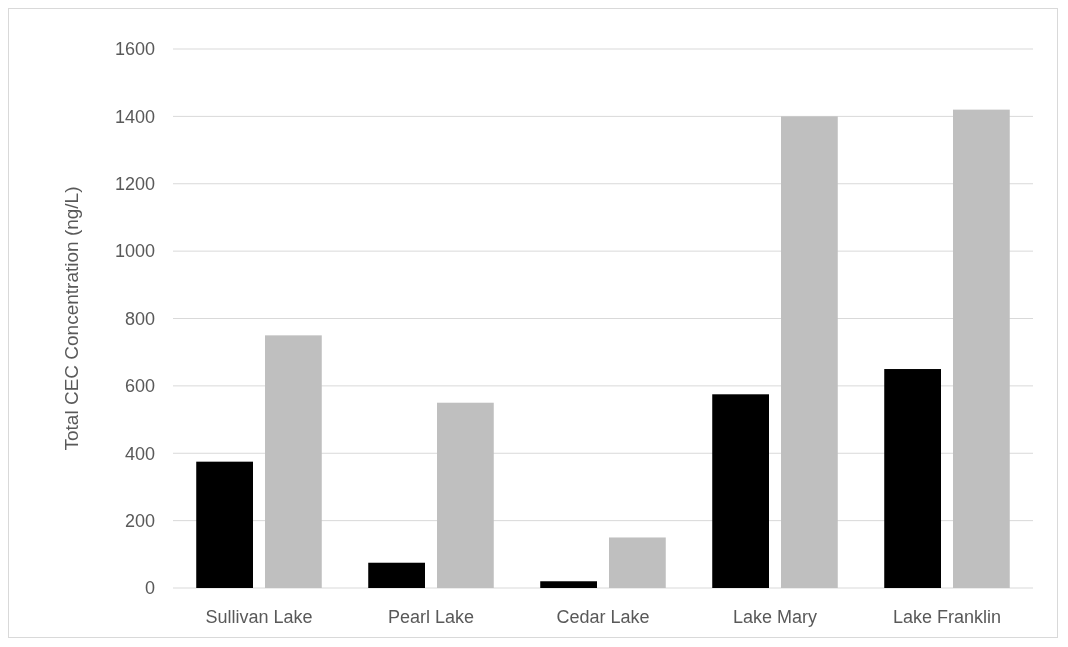  I want to click on y-tick-label: 800, so click(139, 318).